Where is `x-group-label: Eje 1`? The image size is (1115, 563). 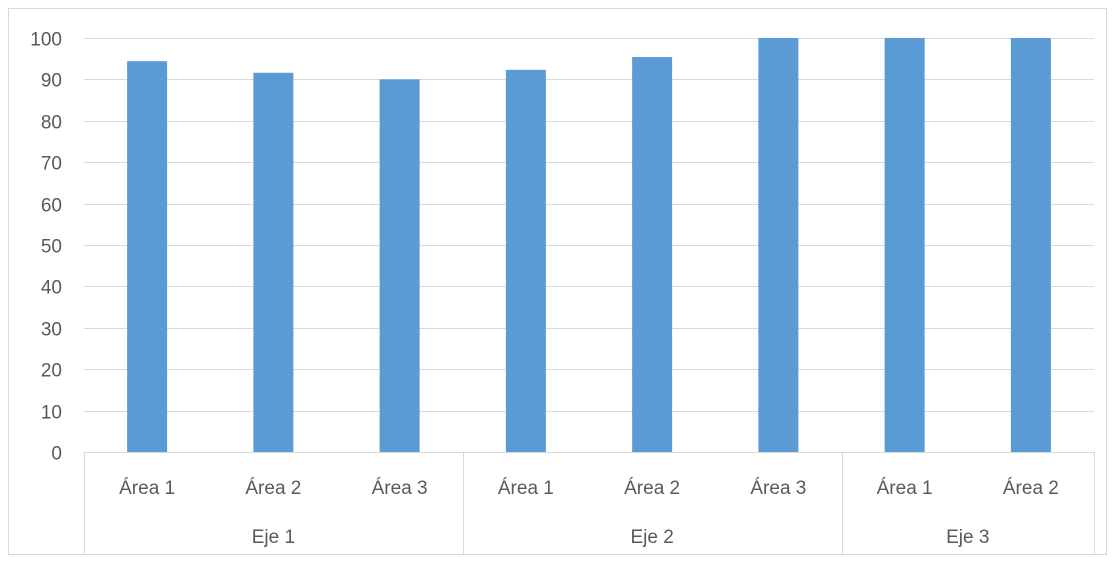 x-group-label: Eje 1 is located at coordinates (273, 537).